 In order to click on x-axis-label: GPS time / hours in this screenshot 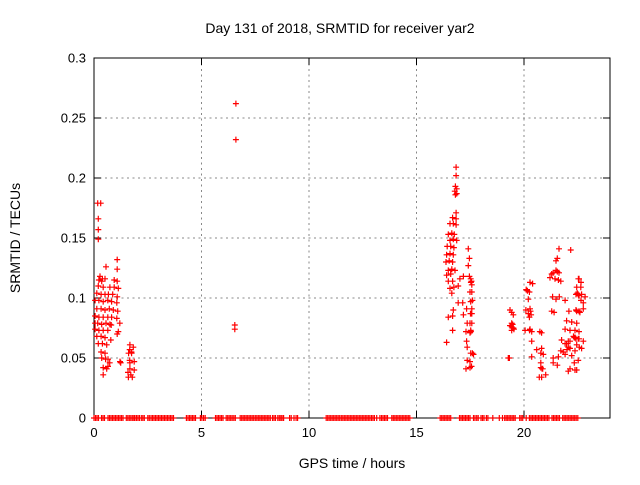, I will do `click(352, 463)`.